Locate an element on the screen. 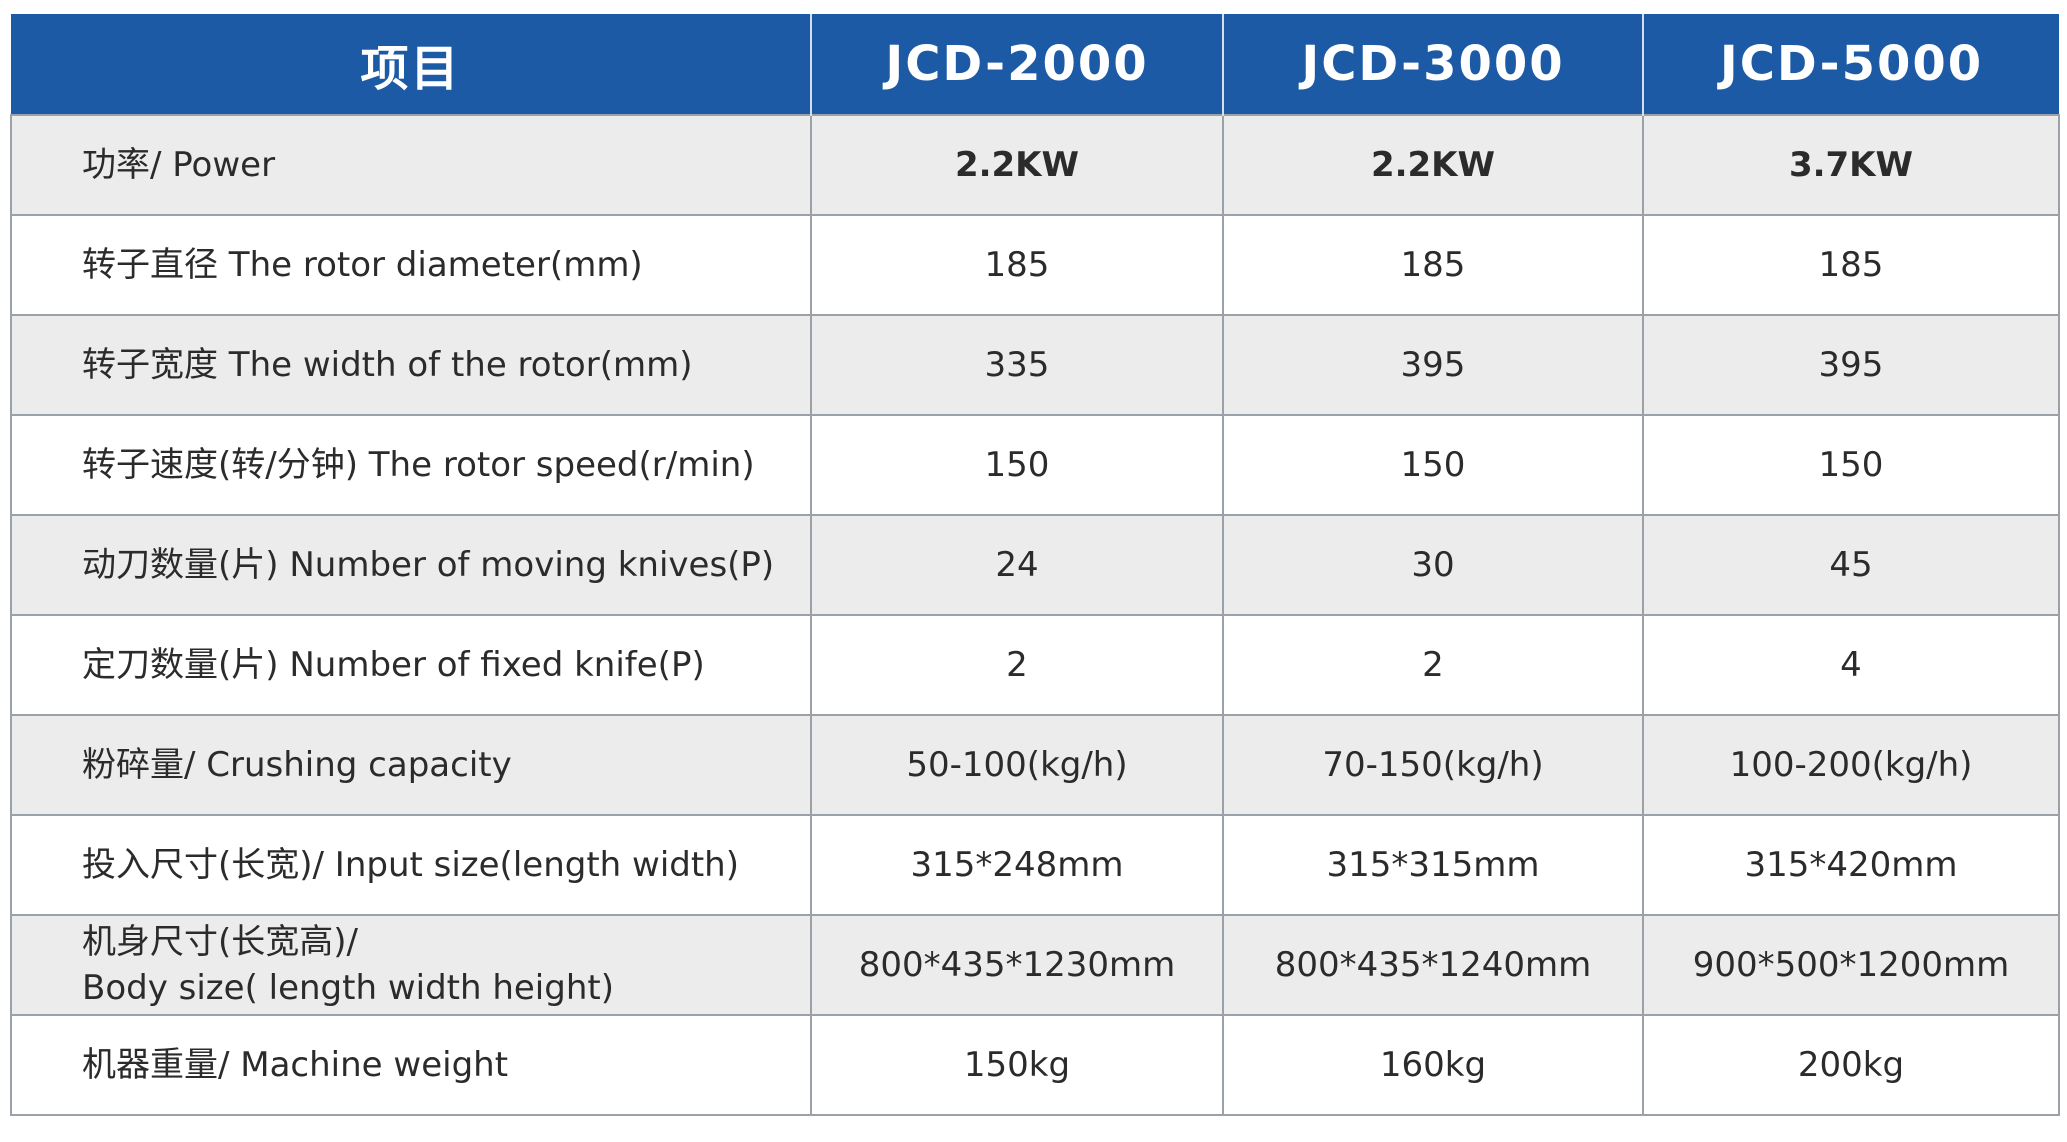 Image resolution: width=2067 pixels, height=1142 pixels. row-label: 机器重量/ Machine weight is located at coordinates (295, 1065).